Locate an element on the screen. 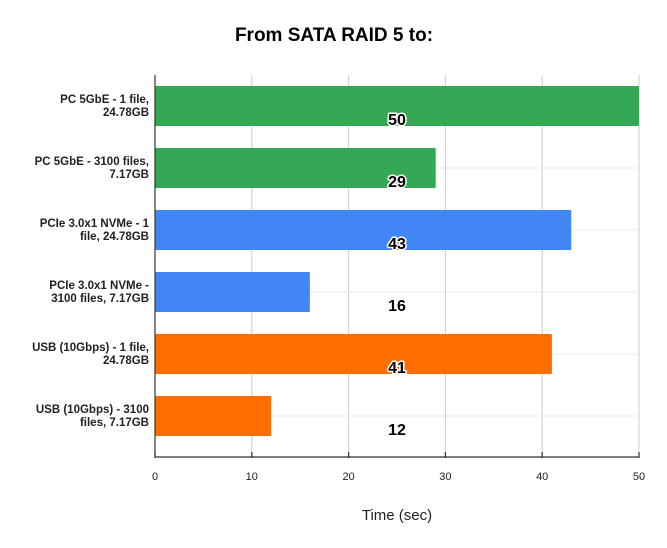 This screenshot has height=548, width=667. data-label: 43 is located at coordinates (397, 244).